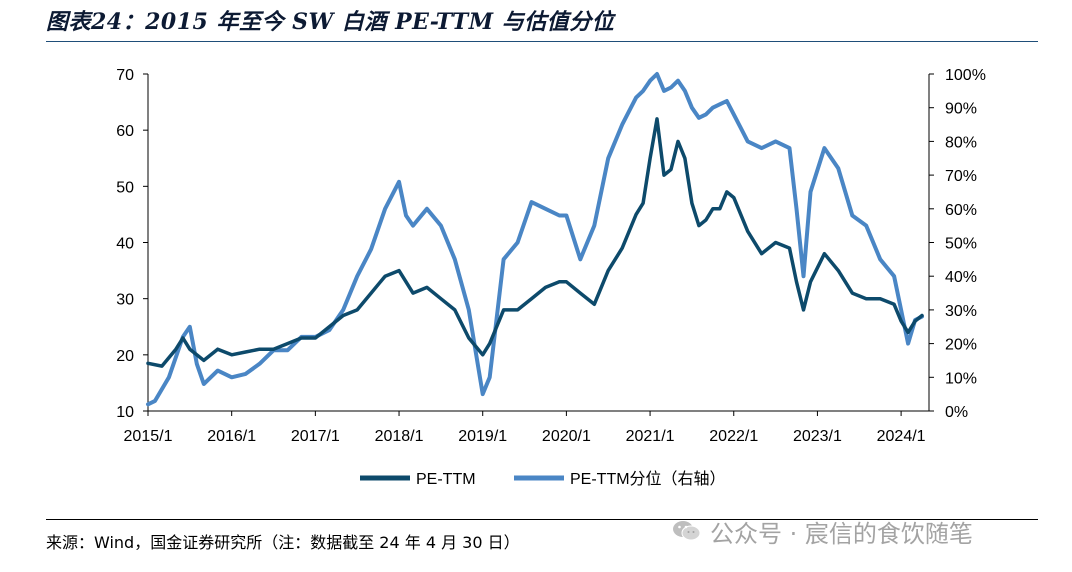 The width and height of the screenshot is (1072, 572). Describe the element at coordinates (125, 131) in the screenshot. I see `left-tick-label: 60` at that location.